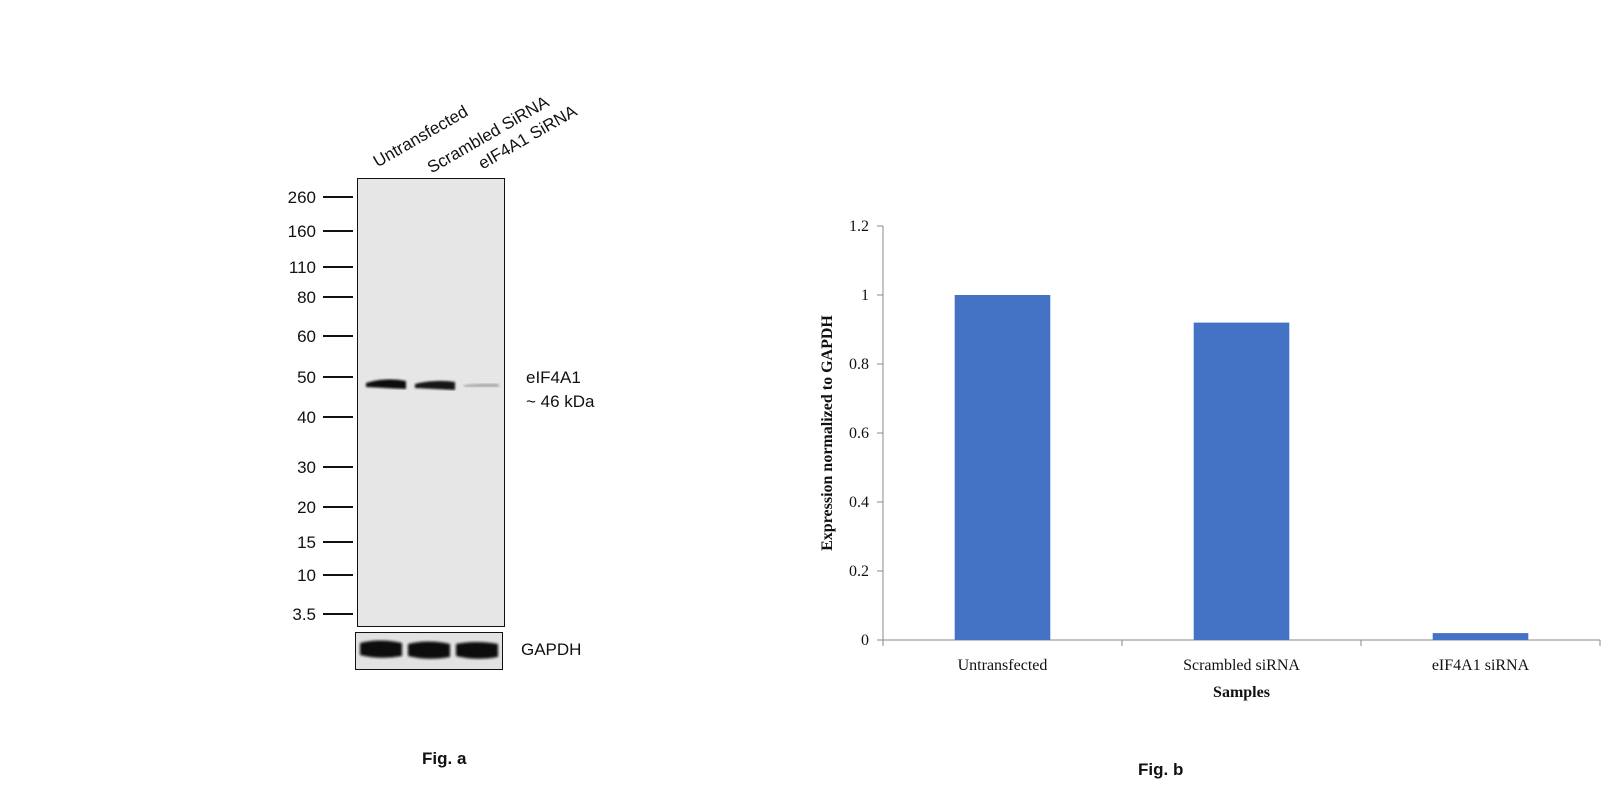  I want to click on y-tick-label: 1, so click(865, 295).